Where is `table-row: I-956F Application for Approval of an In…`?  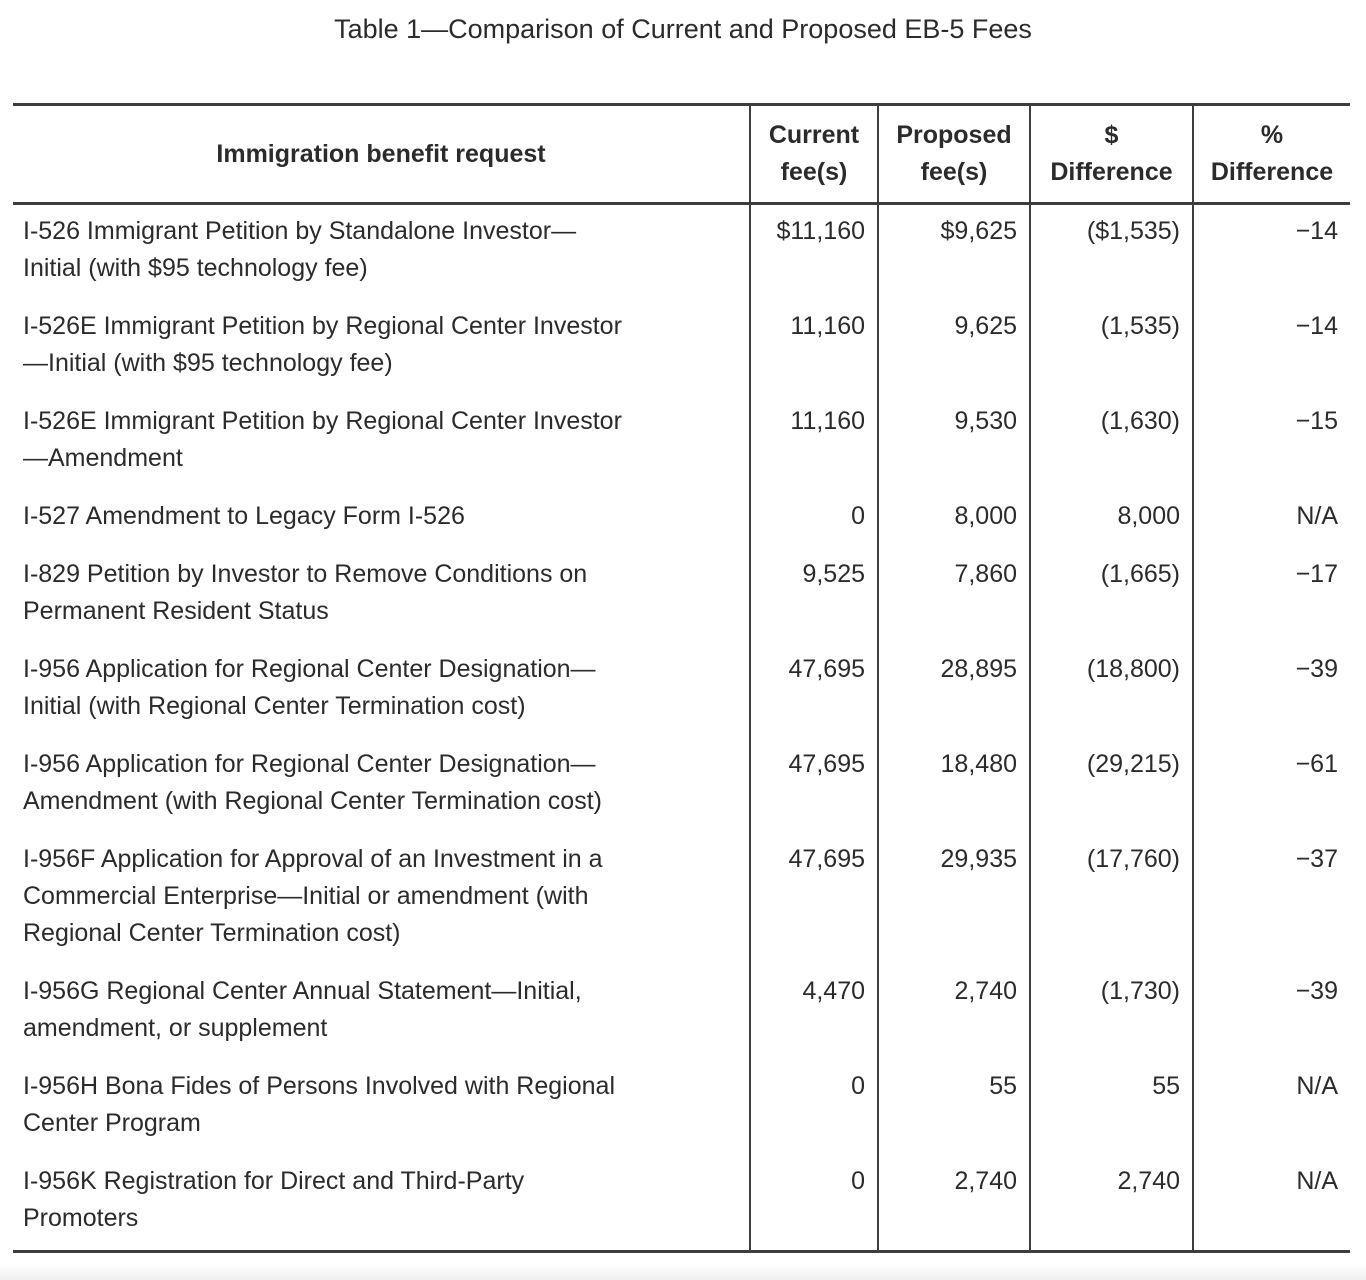 table-row: I-956F Application for Approval of an In… is located at coordinates (681, 899).